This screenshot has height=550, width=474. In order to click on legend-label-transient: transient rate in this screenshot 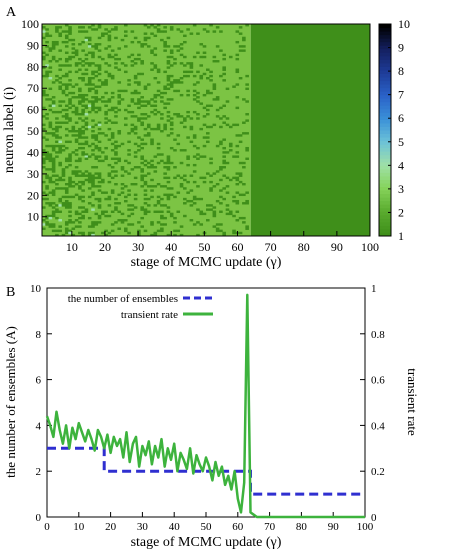, I will do `click(149, 315)`.